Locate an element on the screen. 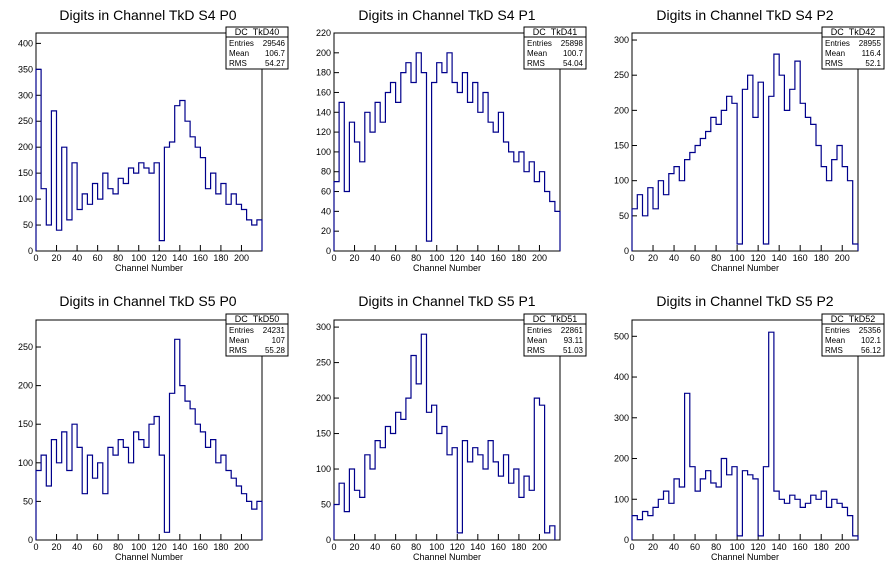 Image resolution: width=896 pixels, height=572 pixels. x-tick-label: 20 is located at coordinates (355, 258).